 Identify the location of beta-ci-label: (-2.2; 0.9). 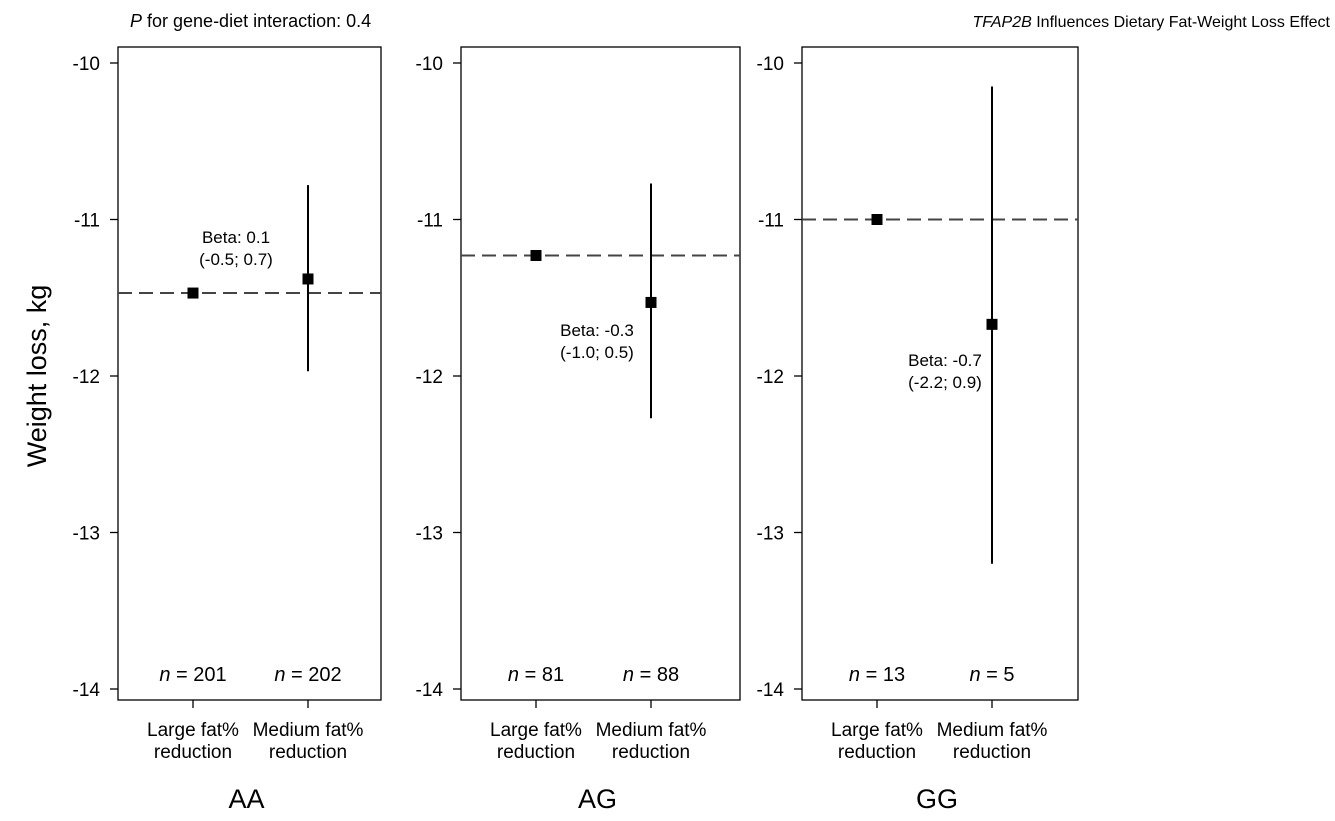
(945, 382).